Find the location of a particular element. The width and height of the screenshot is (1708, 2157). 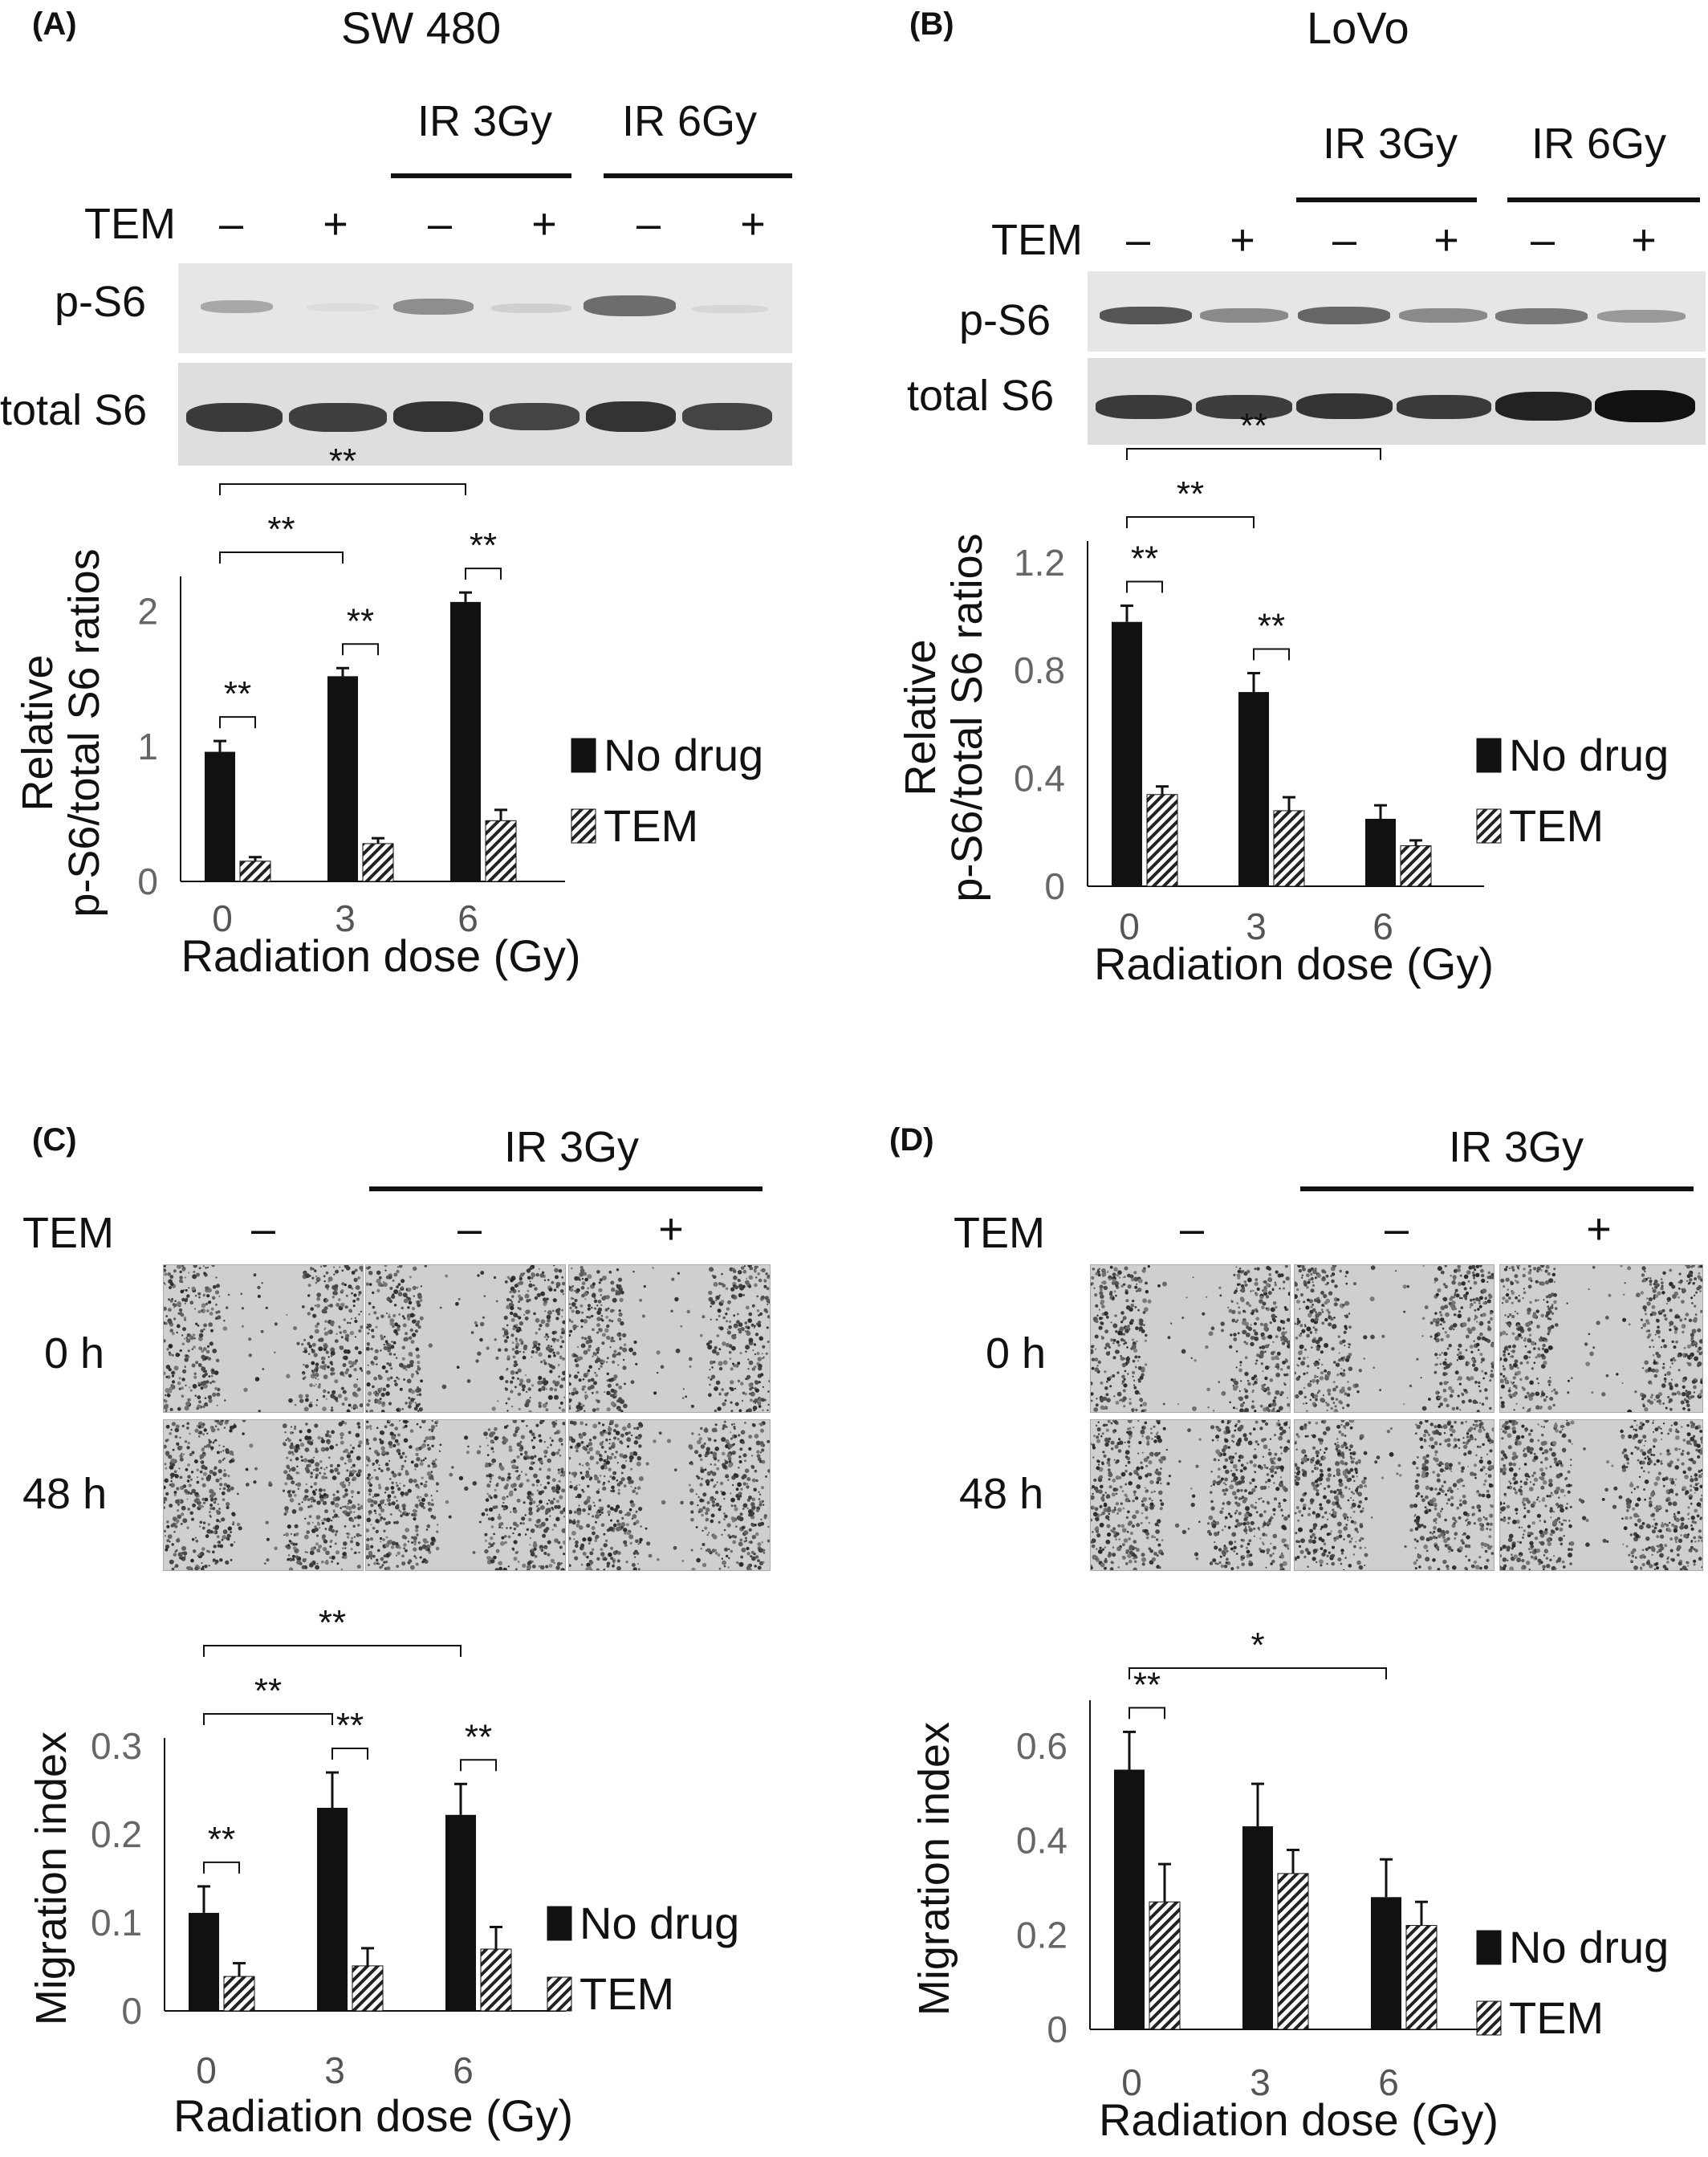

panel-d-ir3-bar is located at coordinates (1497, 1189).